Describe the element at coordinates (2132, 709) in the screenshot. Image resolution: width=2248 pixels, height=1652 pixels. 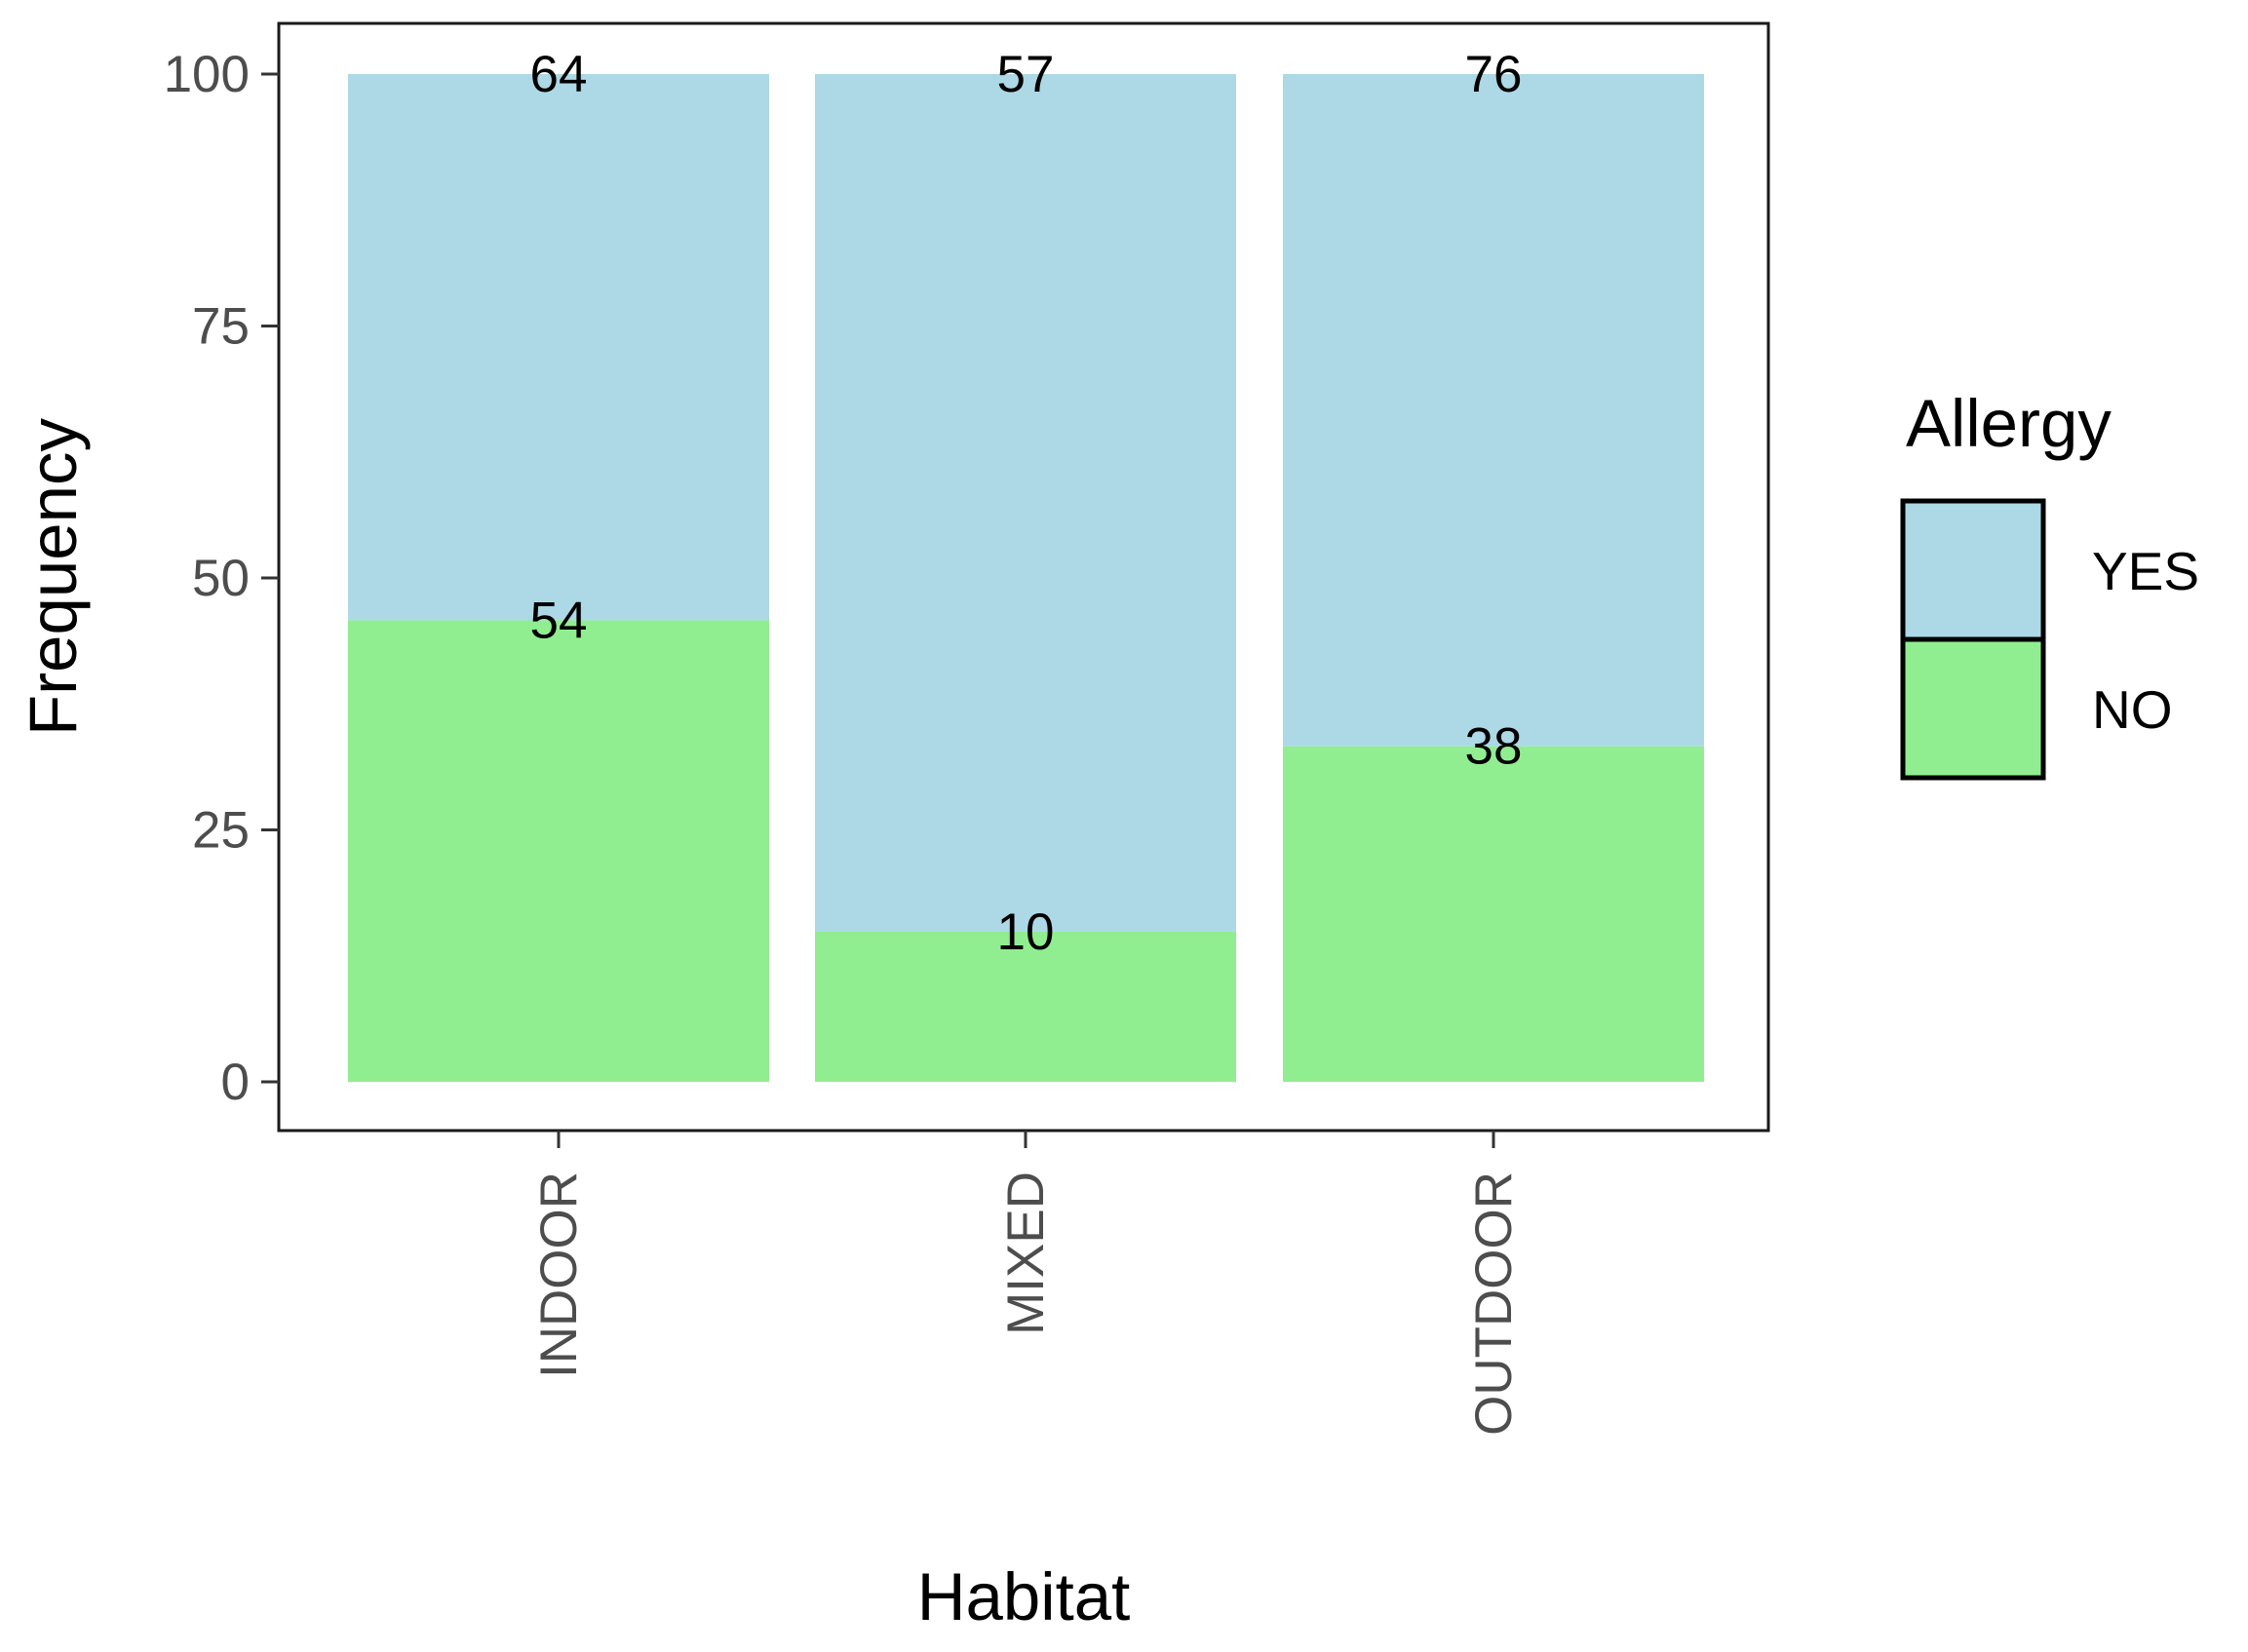
I see `legend-label-no: NO` at that location.